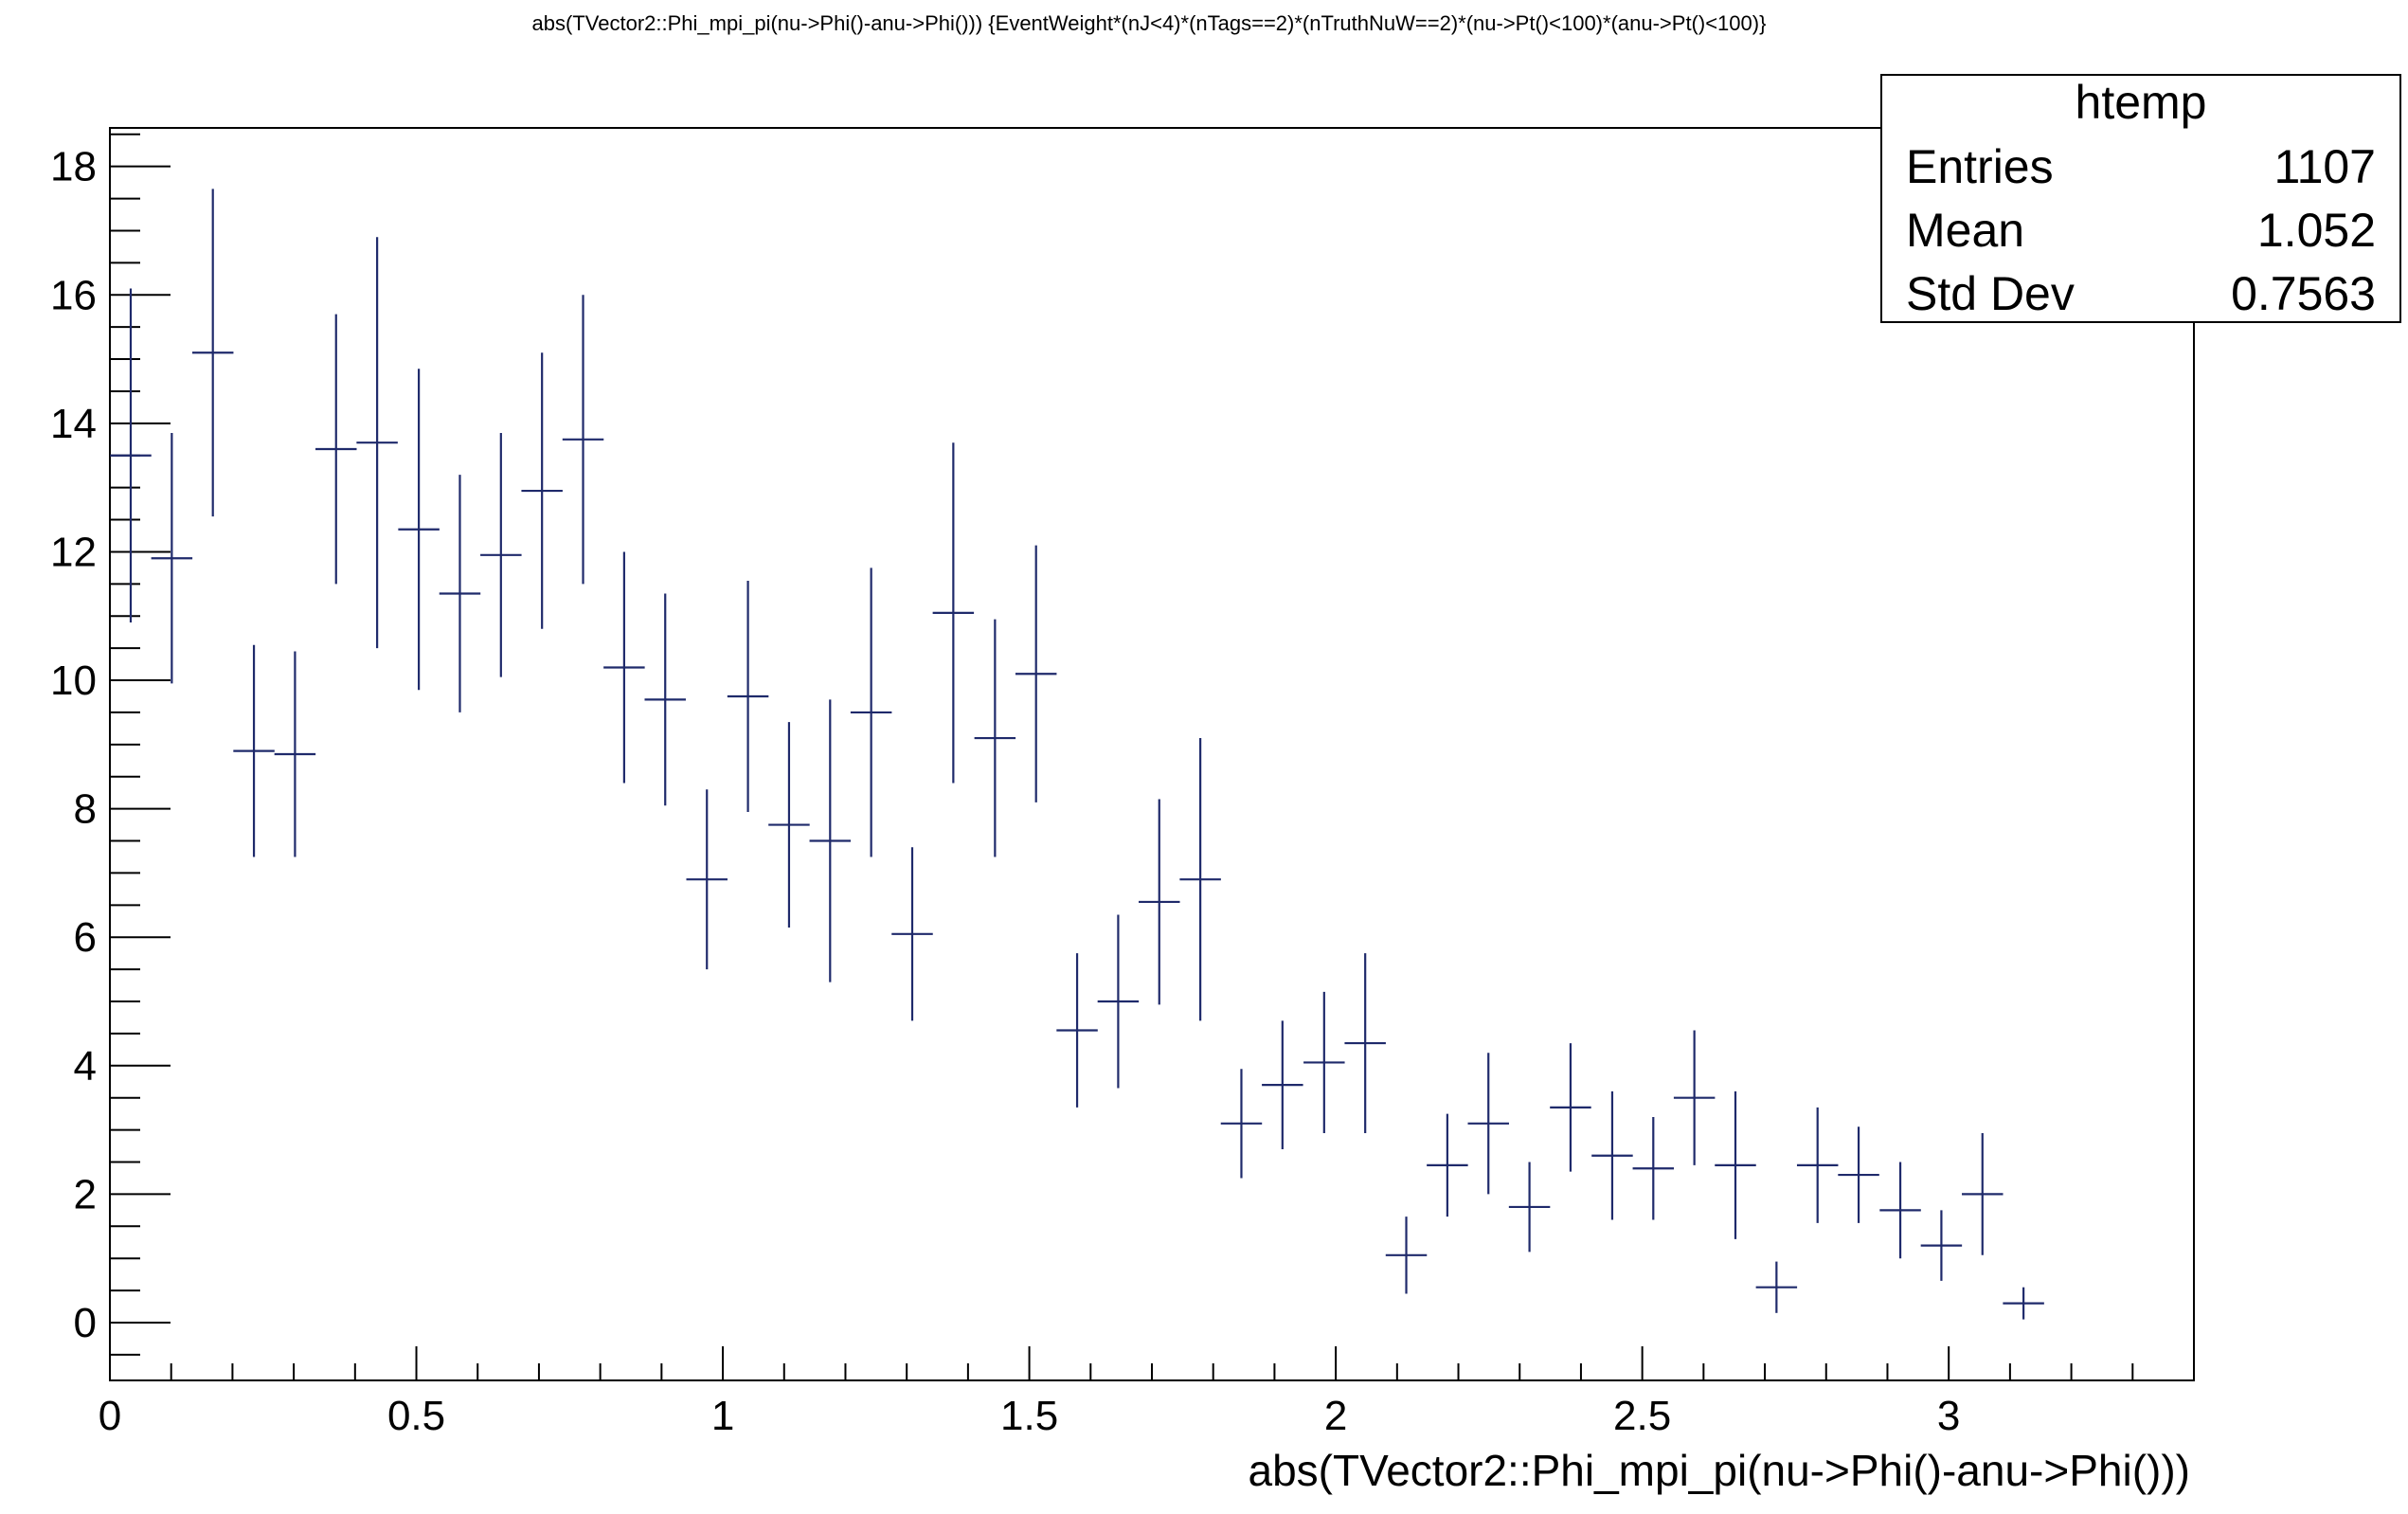  I want to click on x-tick-label: 0, so click(110, 1416).